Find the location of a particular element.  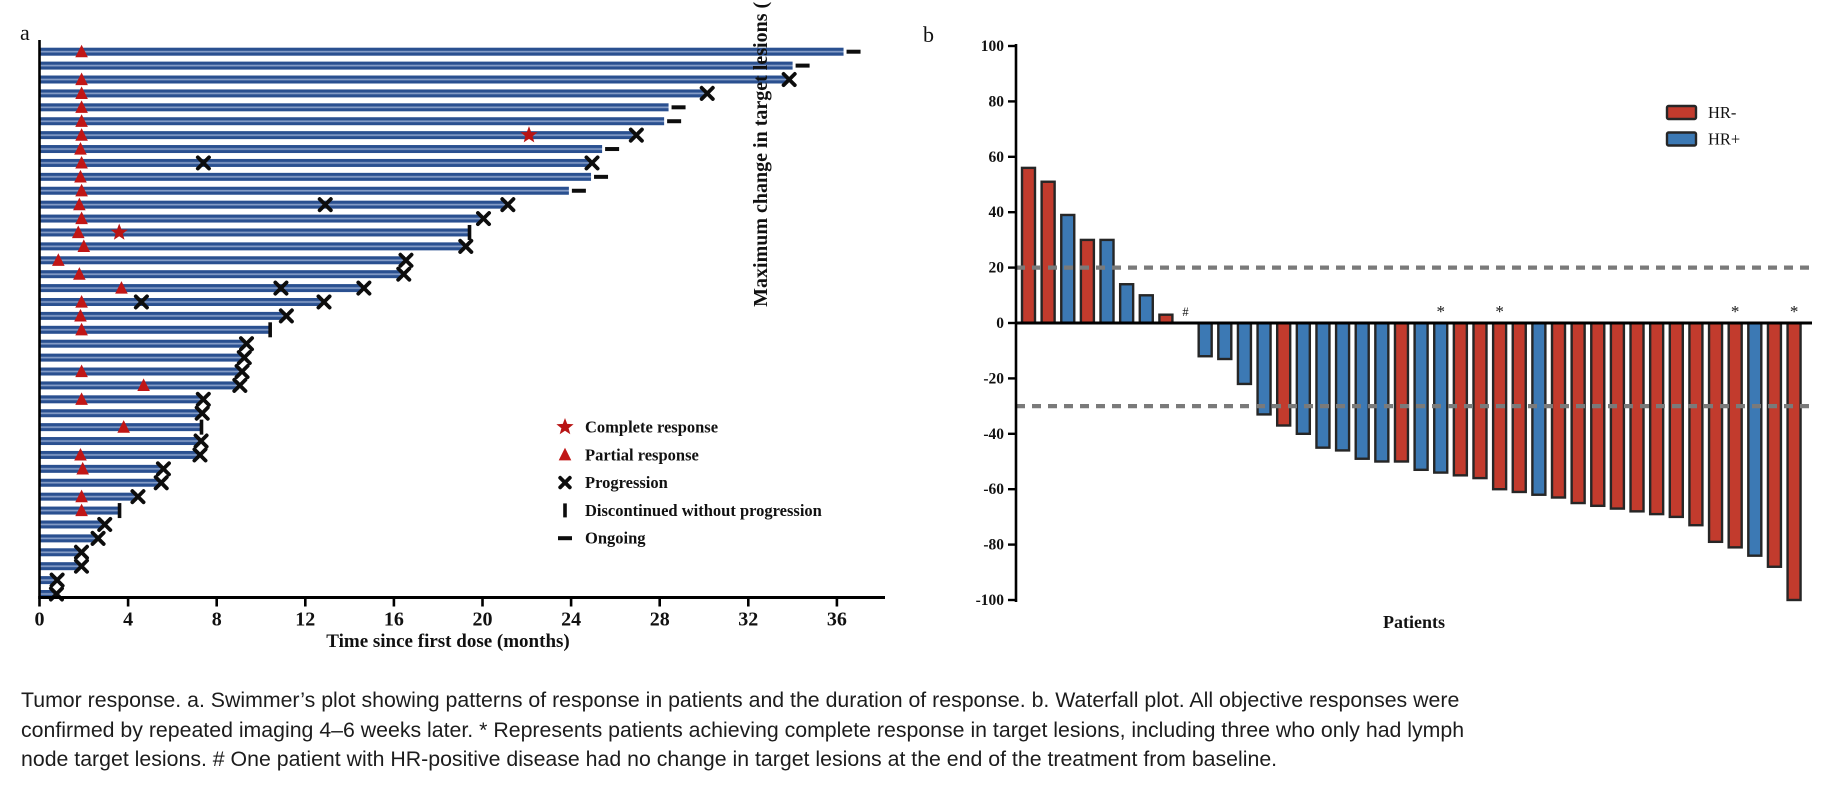

swimmer-legend-item: Discontinued without progression is located at coordinates (692, 510).